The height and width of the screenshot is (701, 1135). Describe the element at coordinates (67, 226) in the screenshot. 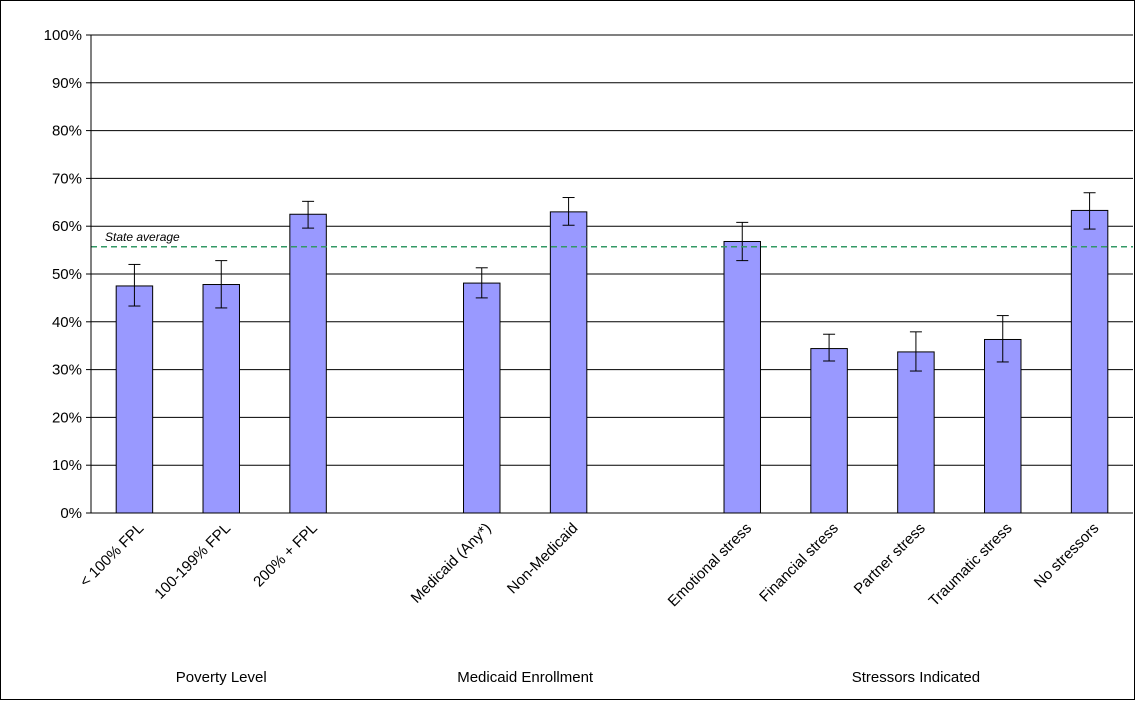

I see `y-tick-label: 60%` at that location.